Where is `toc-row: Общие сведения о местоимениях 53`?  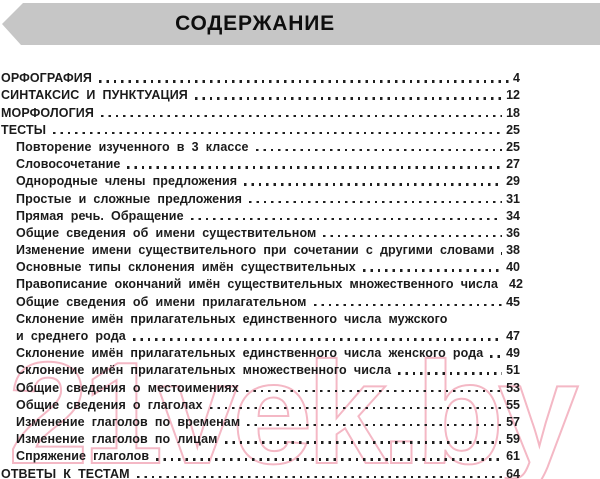
toc-row: Общие сведения о местоимениях 53 is located at coordinates (260, 386).